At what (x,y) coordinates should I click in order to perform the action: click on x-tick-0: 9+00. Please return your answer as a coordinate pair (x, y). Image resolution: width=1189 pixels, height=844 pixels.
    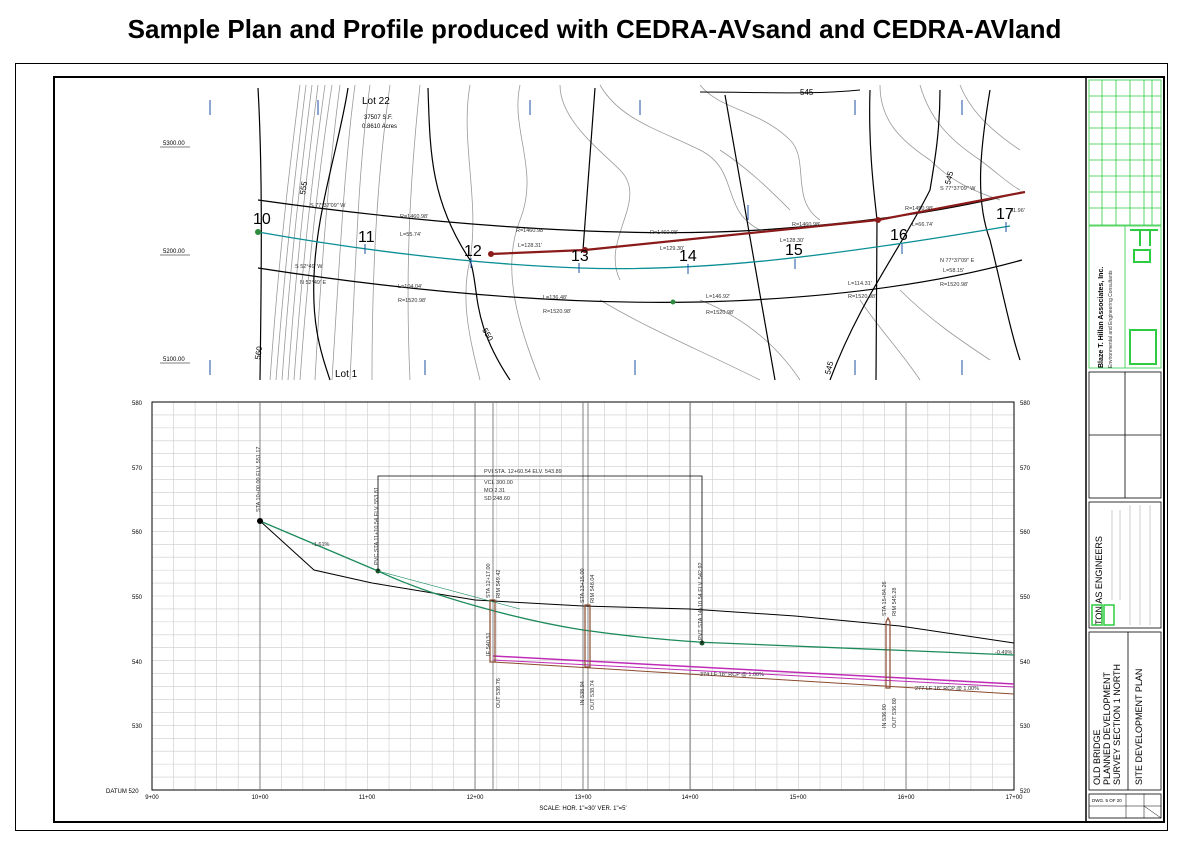
    Looking at the image, I should click on (152, 798).